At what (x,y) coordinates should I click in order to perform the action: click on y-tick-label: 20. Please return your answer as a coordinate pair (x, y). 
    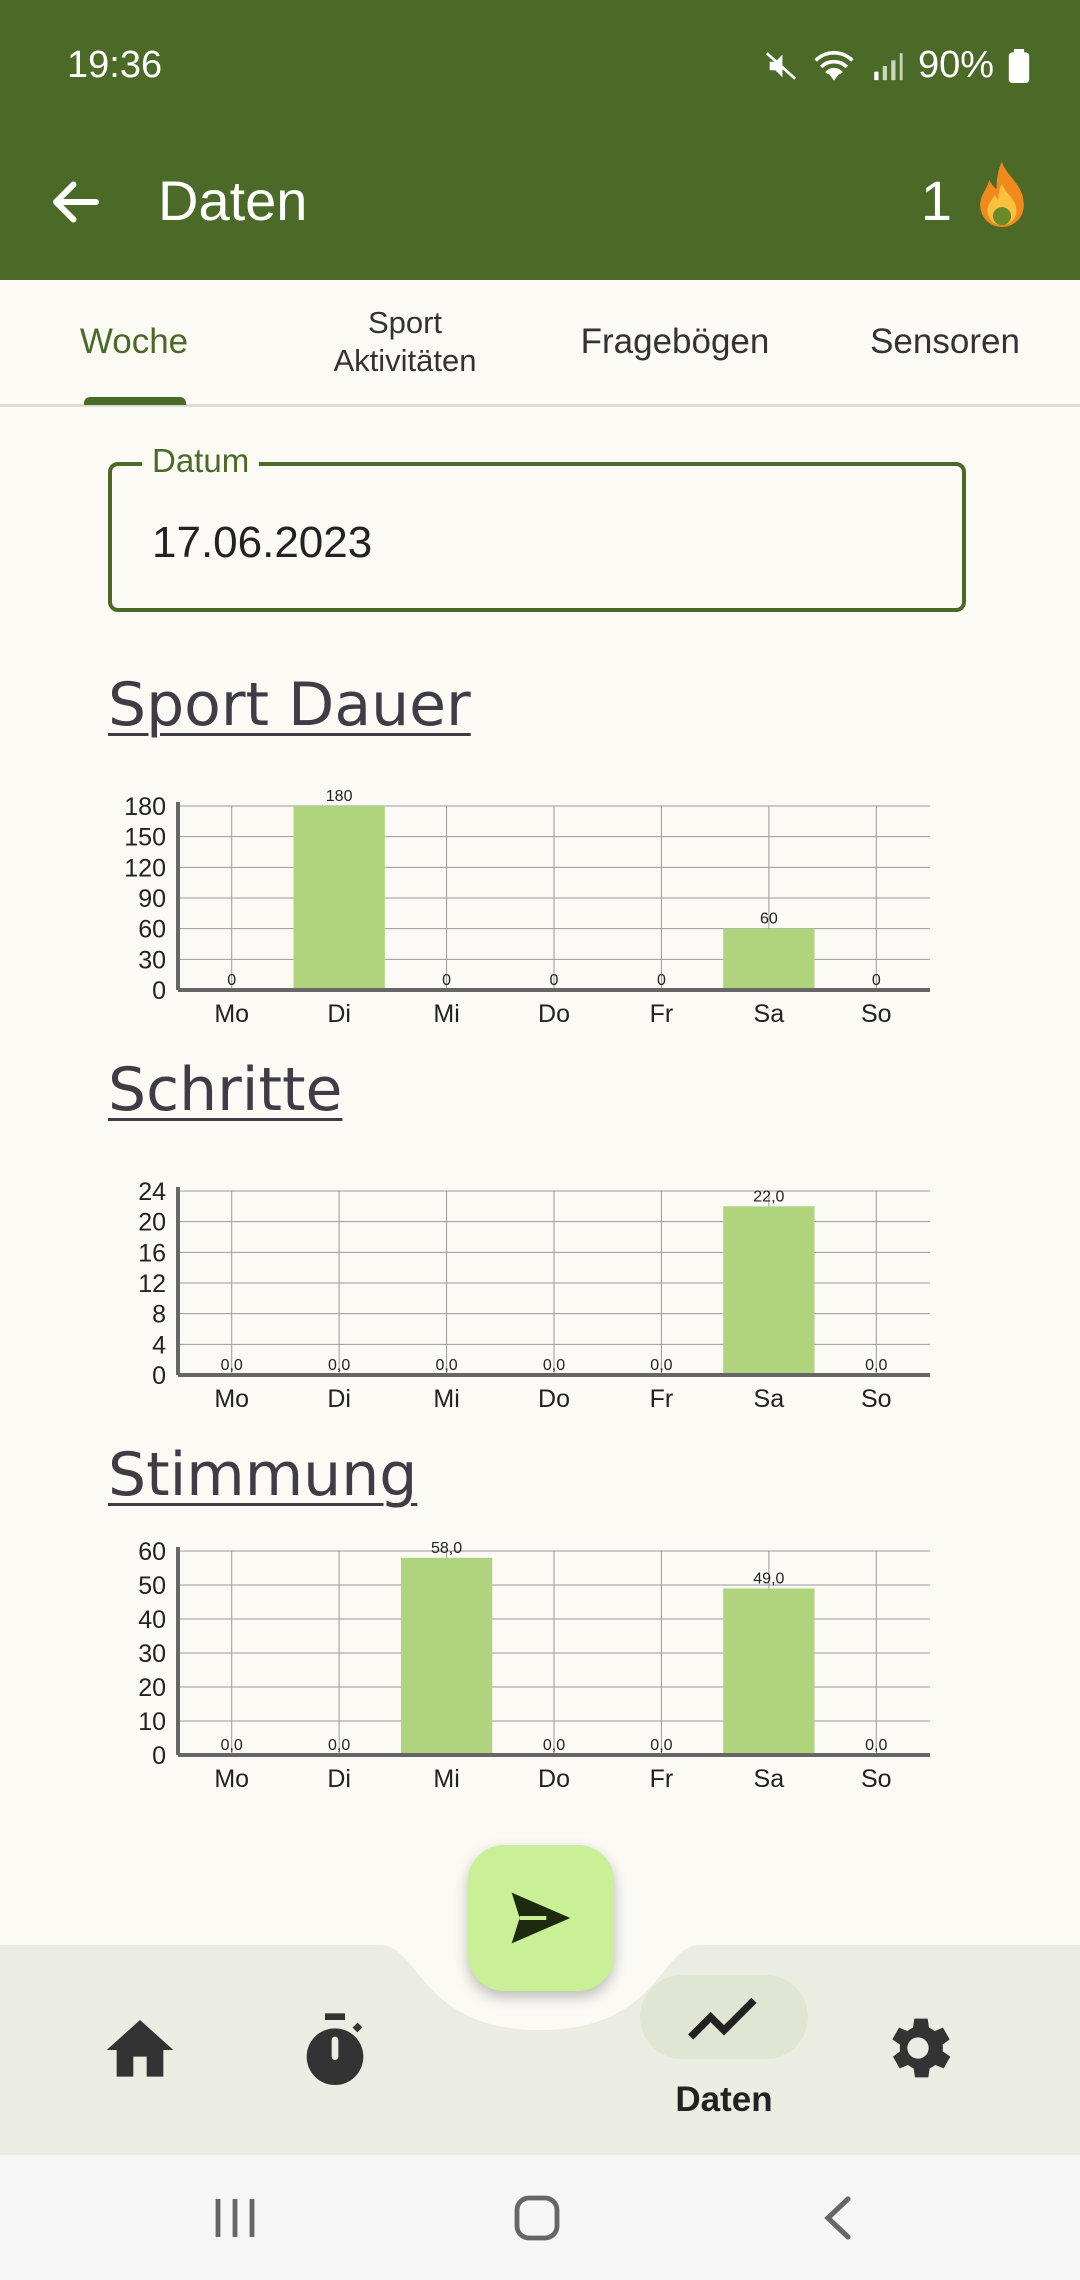
    Looking at the image, I should click on (152, 1223).